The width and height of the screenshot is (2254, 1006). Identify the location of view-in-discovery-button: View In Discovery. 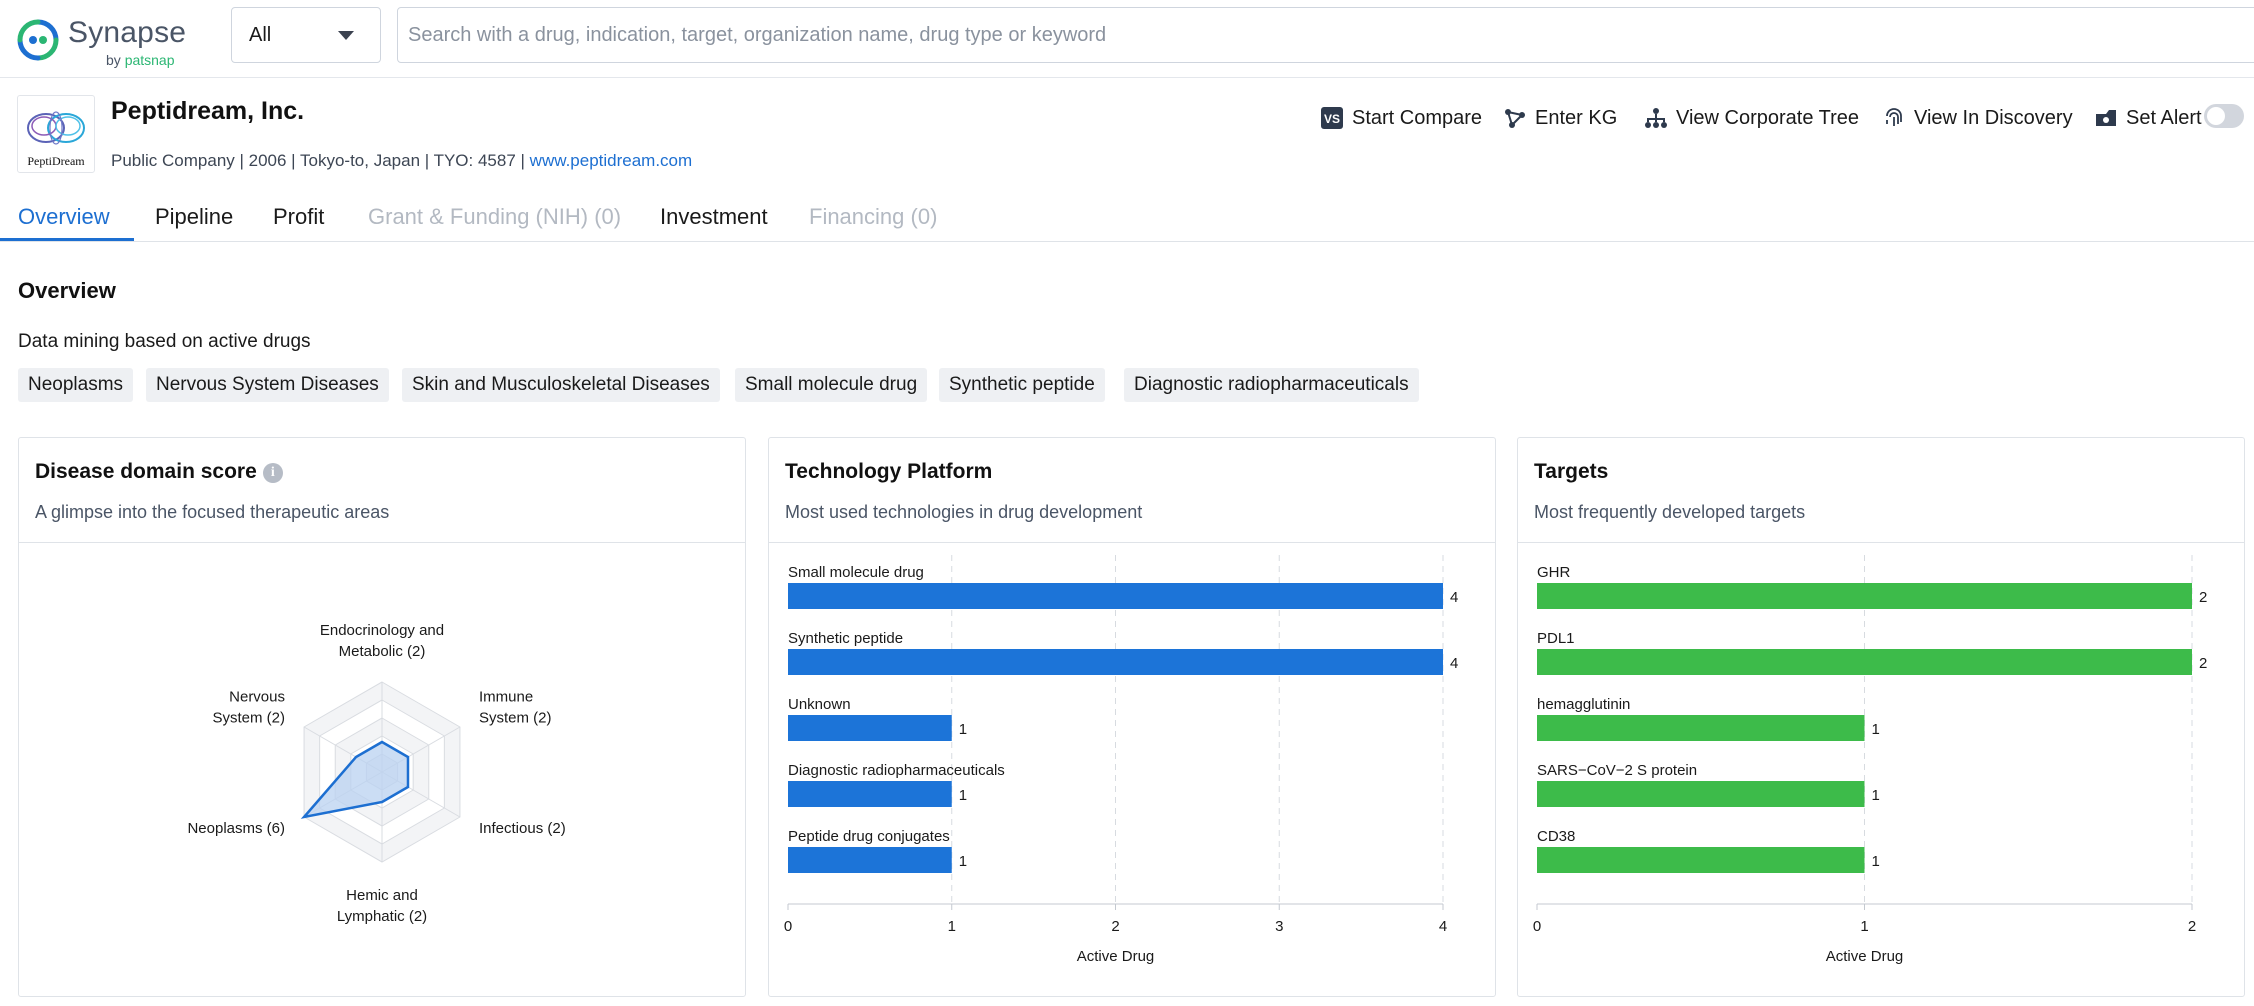
(1977, 118).